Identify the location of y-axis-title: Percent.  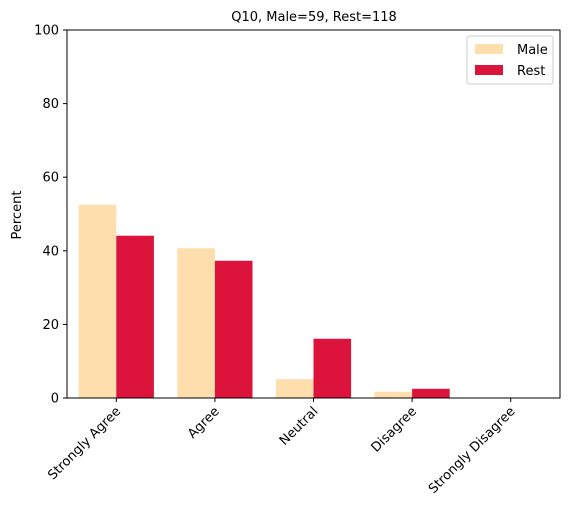
(17, 215).